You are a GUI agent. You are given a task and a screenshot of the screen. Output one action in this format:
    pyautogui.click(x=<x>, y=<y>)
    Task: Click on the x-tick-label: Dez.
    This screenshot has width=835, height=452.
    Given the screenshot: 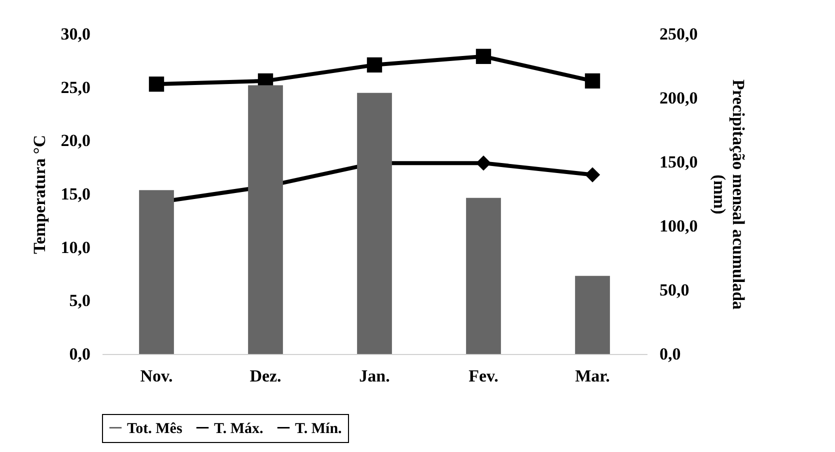 What is the action you would take?
    pyautogui.click(x=266, y=376)
    